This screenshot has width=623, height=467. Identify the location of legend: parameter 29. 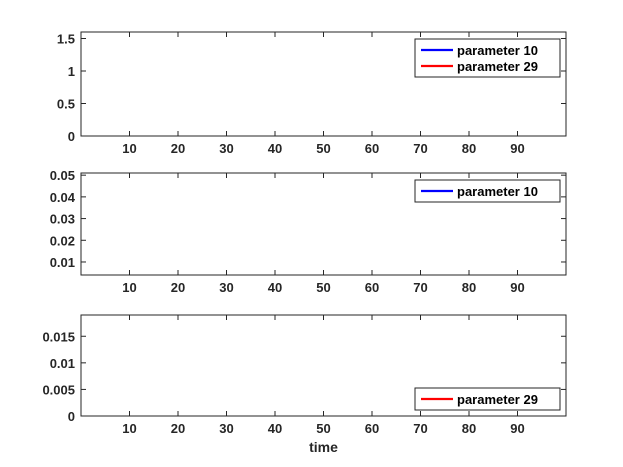
(487, 399).